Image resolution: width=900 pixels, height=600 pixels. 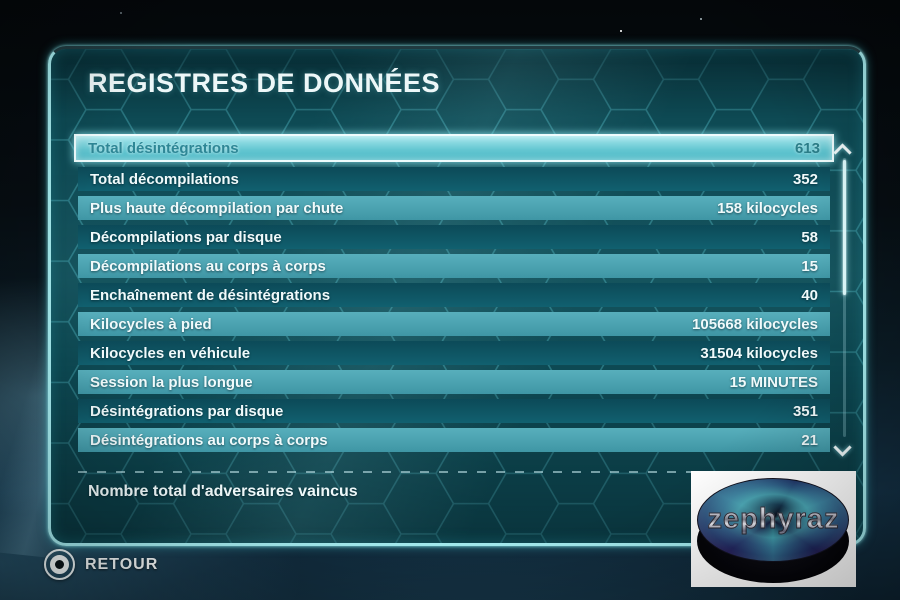 I want to click on stat-value: 15 MINUTES, so click(x=773, y=382).